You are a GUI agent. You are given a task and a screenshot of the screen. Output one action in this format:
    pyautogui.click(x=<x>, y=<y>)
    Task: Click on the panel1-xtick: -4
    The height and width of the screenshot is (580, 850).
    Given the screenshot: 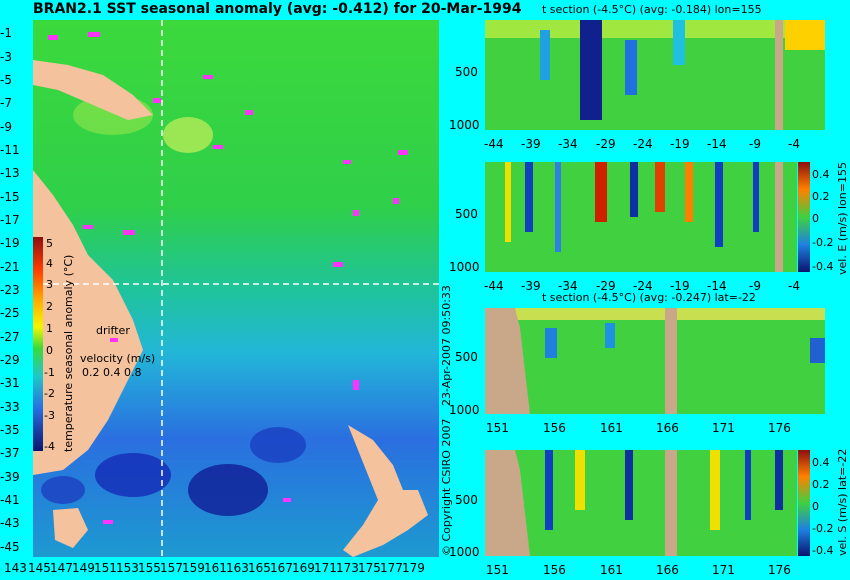 What is the action you would take?
    pyautogui.click(x=794, y=144)
    